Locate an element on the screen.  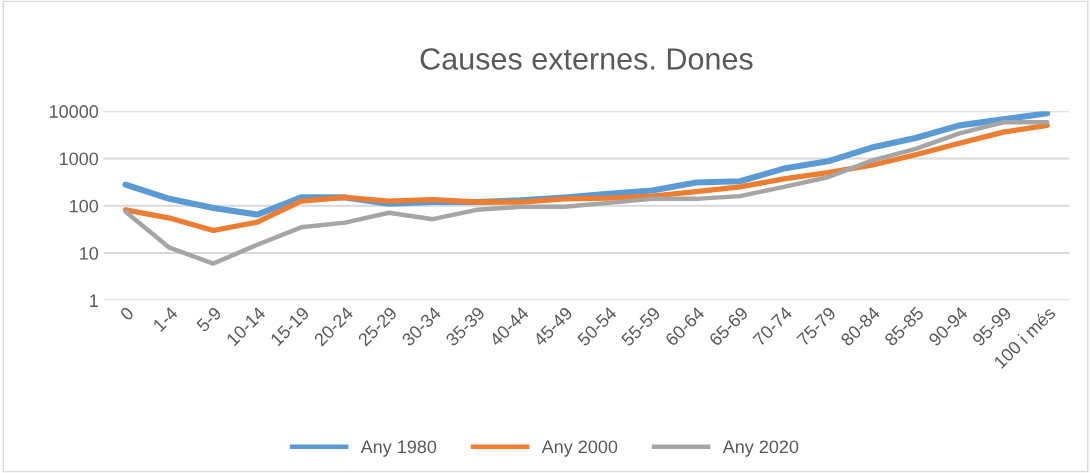
y-tick-label: 10 is located at coordinates (89, 253).